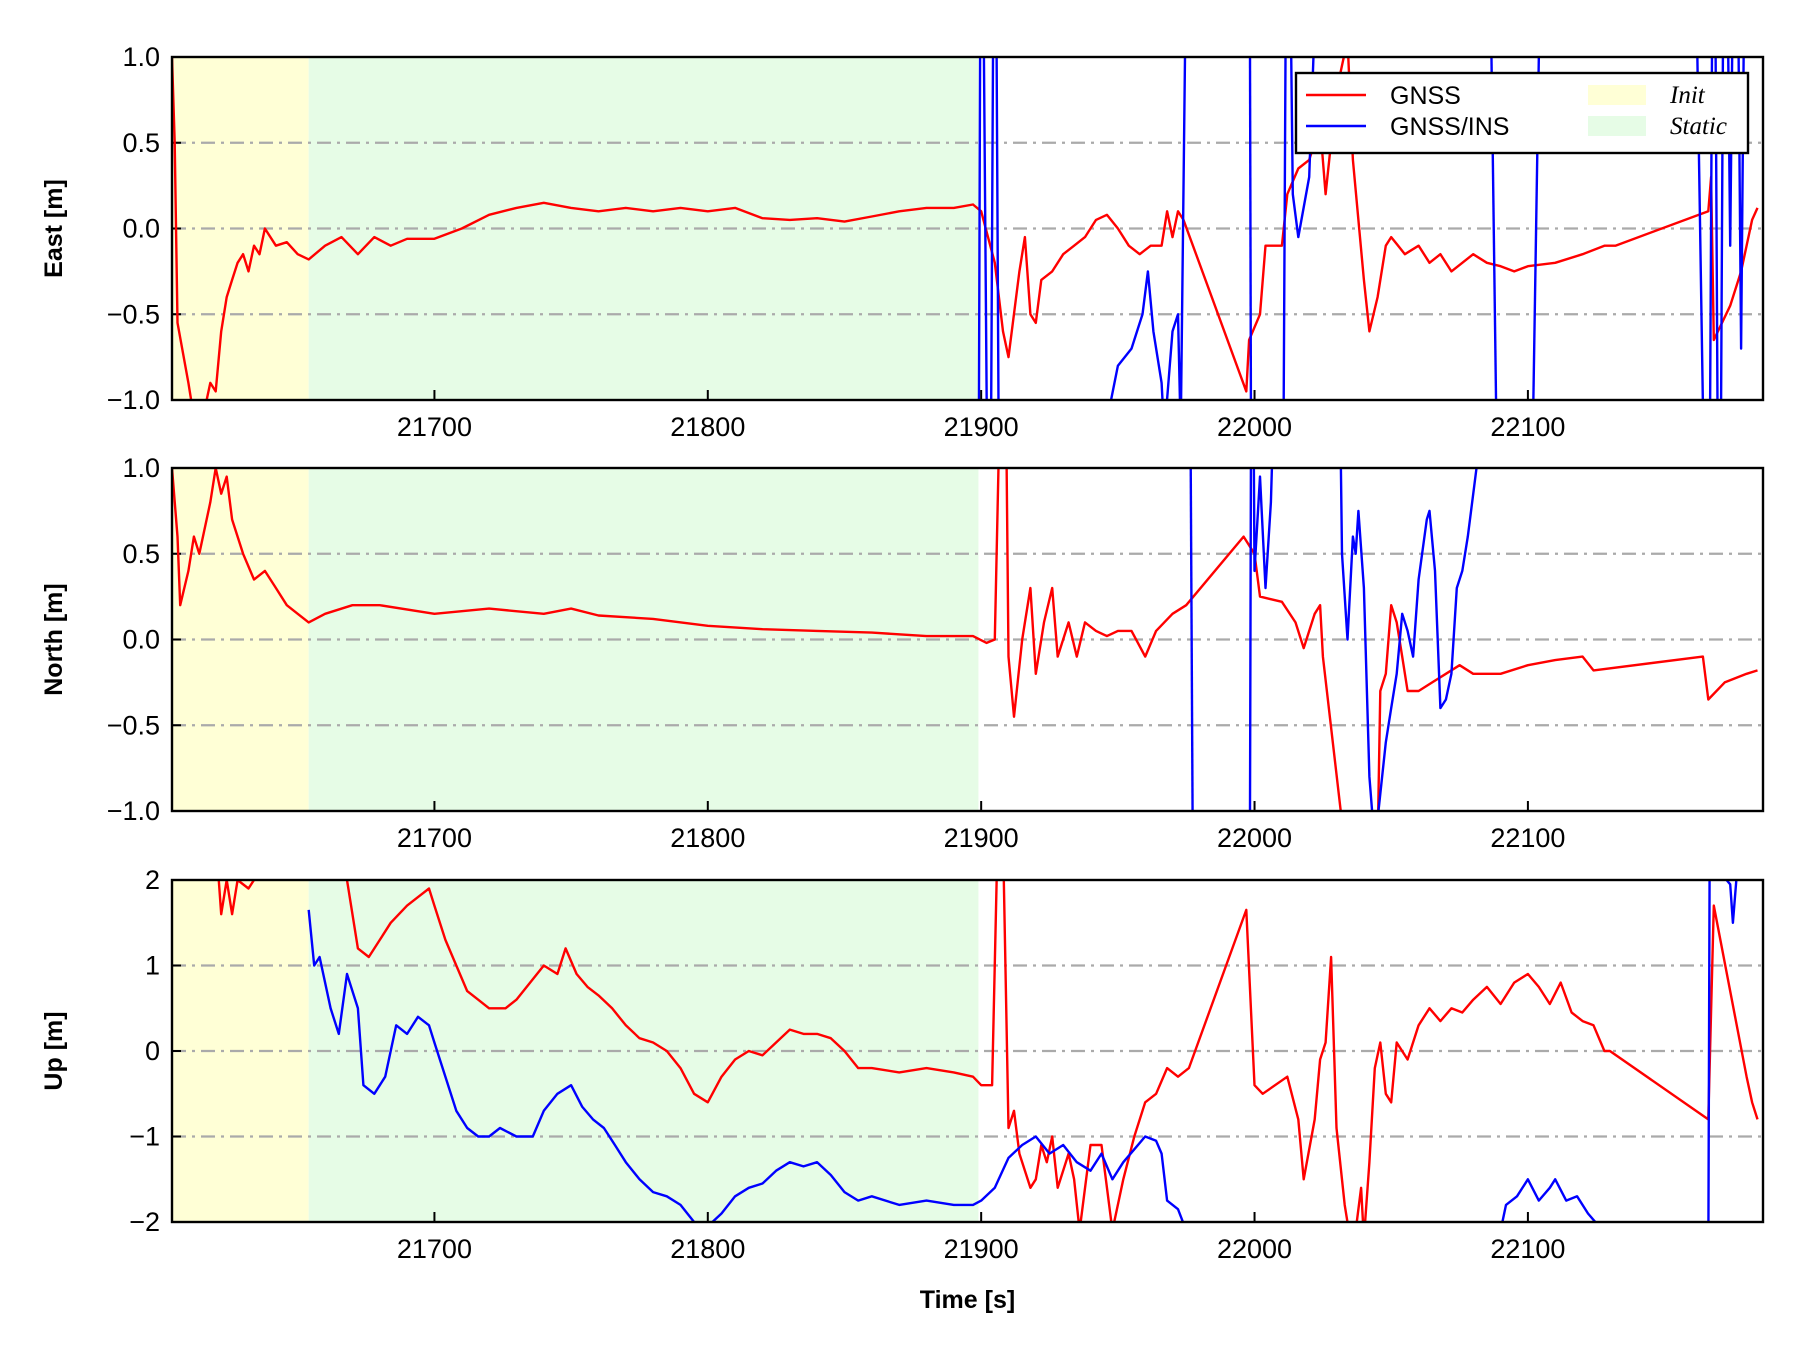  Describe the element at coordinates (967, 1300) in the screenshot. I see `x-axis-label: Time [s]` at that location.